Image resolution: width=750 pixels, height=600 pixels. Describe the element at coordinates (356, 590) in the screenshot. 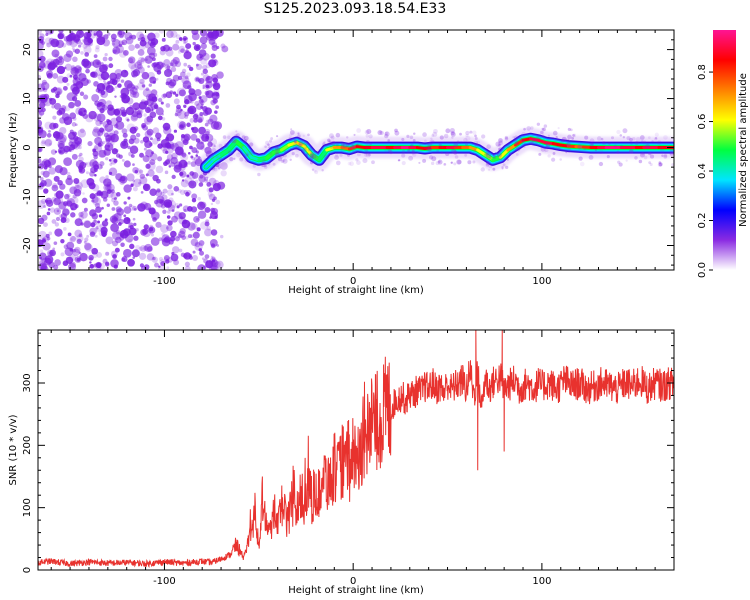

I see `snr-x-label: Height of straight line (km)` at that location.